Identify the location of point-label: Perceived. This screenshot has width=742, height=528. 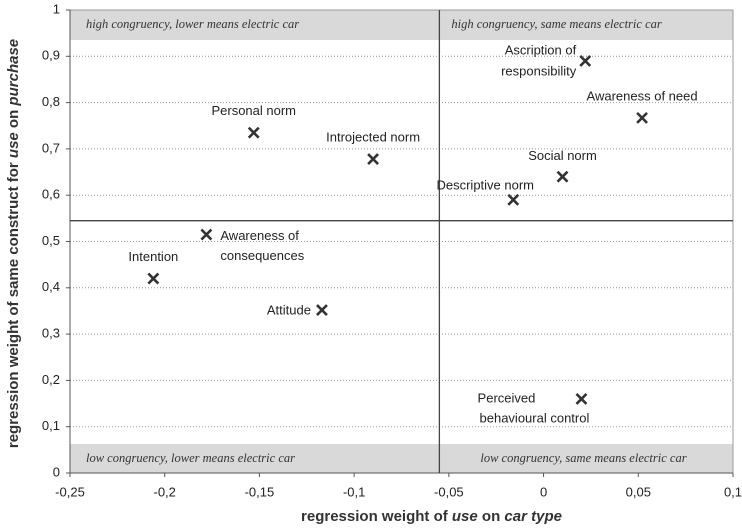
(507, 397).